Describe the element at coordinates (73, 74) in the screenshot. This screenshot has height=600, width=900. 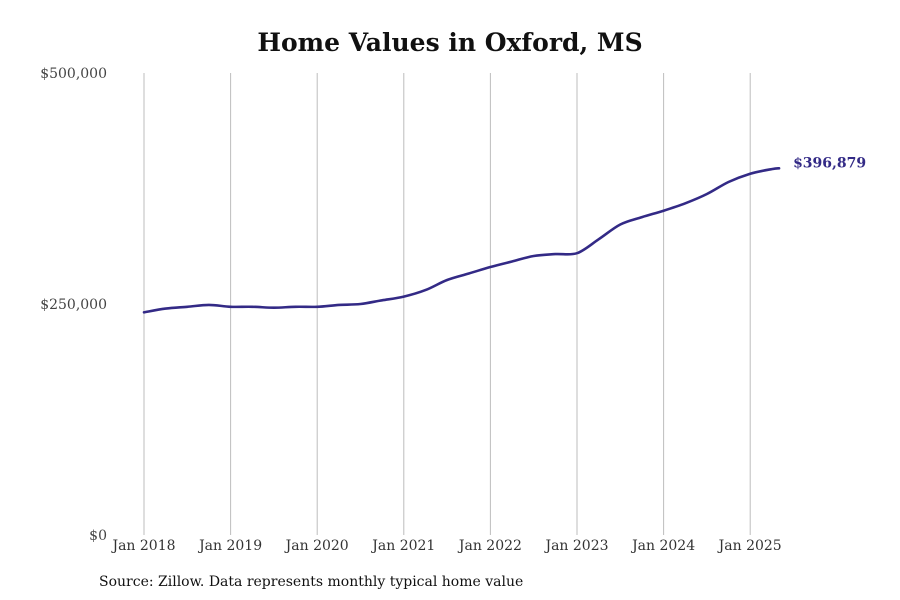
I see `y-tick-label: $500,000` at that location.